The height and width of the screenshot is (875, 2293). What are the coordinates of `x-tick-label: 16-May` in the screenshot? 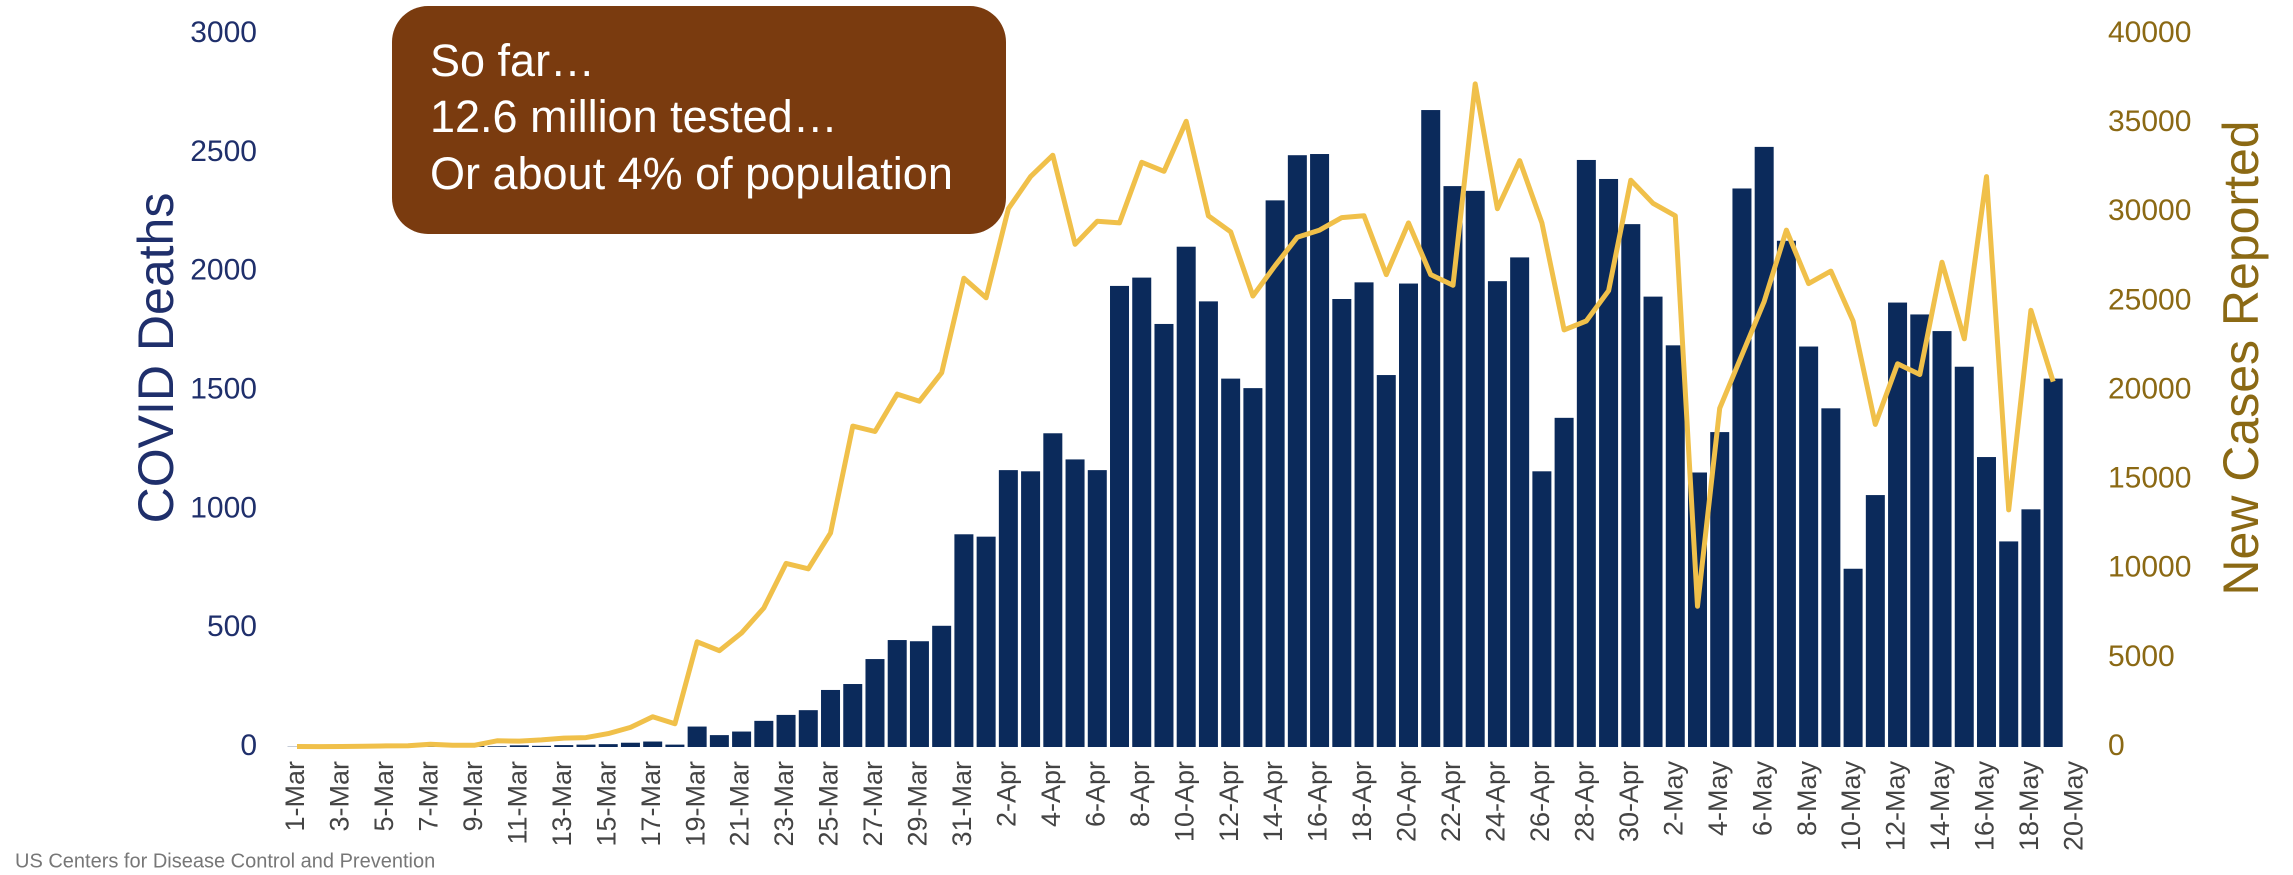 It's located at (1985, 806).